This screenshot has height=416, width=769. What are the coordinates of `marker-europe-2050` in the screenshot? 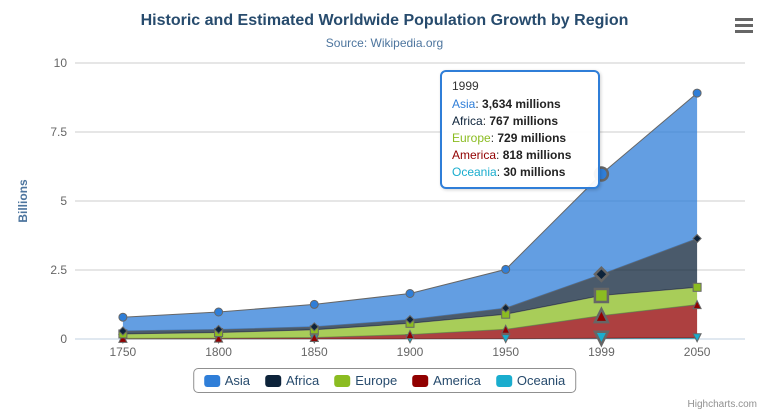 It's located at (697, 287).